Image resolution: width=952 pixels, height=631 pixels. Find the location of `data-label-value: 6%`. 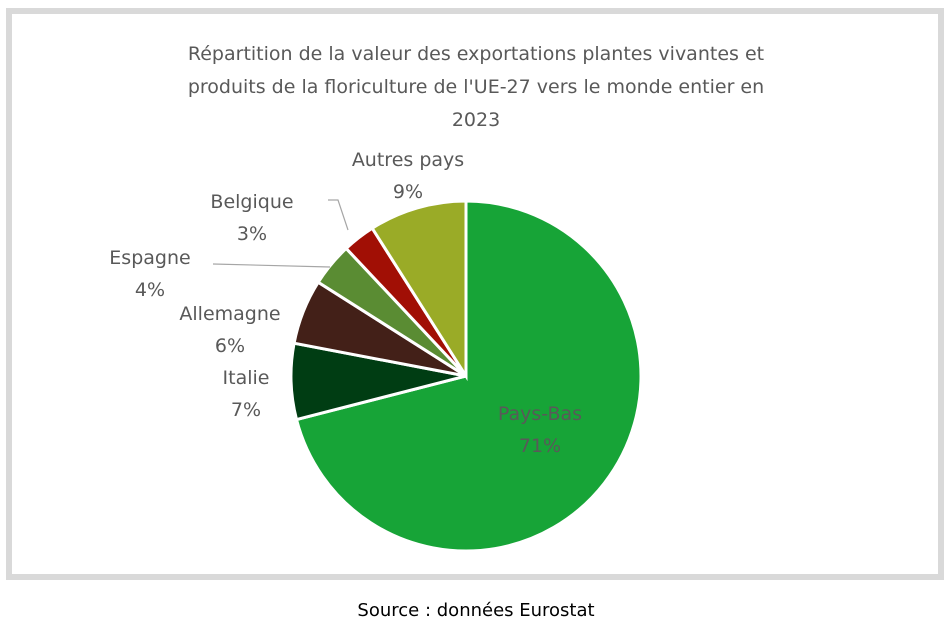

data-label-value: 6% is located at coordinates (230, 346).